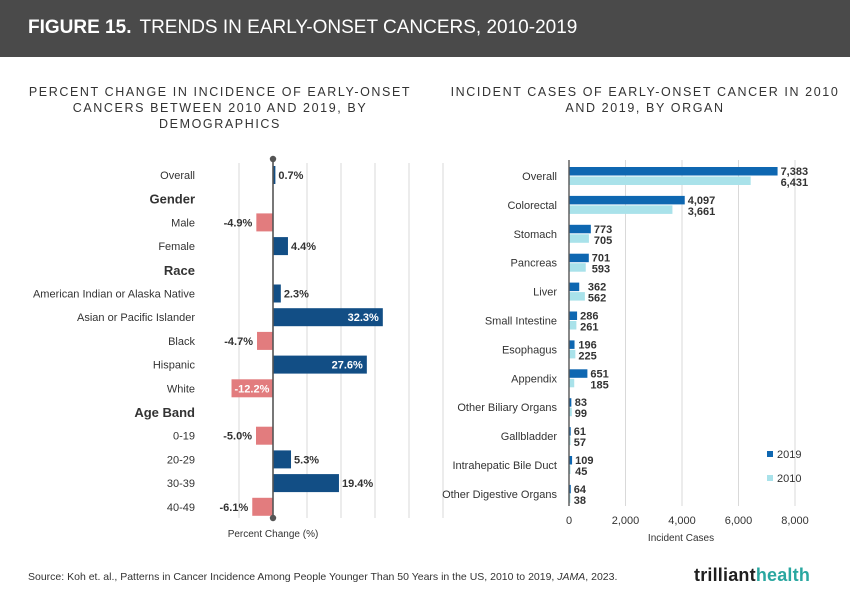  I want to click on bar-2019-stomach, so click(580, 229).